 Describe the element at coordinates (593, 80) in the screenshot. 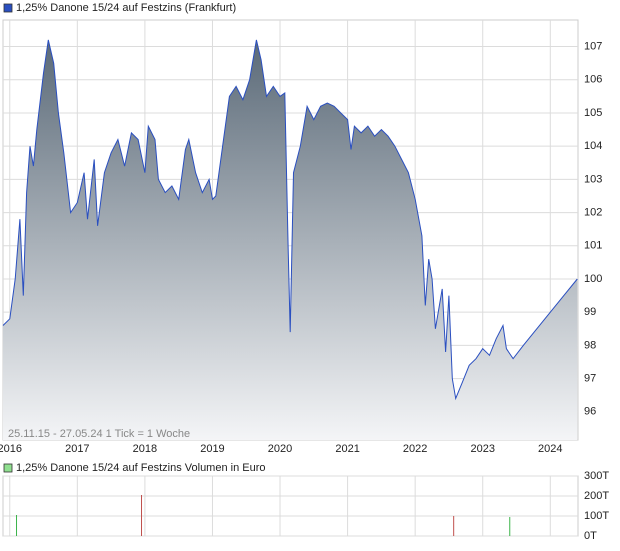

I see `y-tick-label: 106` at that location.